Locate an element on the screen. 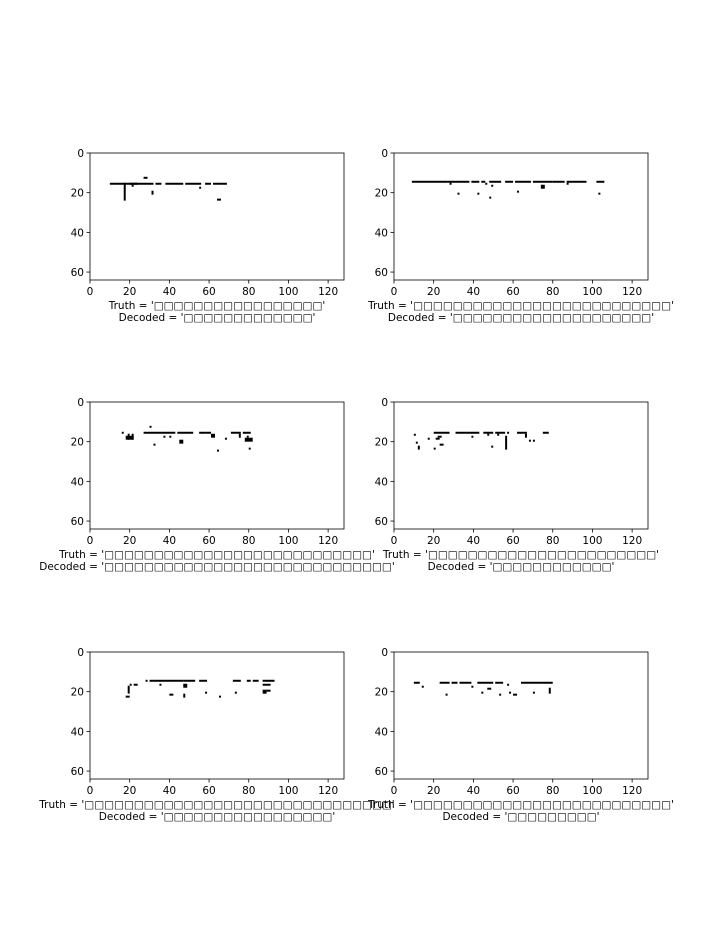 The height and width of the screenshot is (936, 720). x-tick-label: 120 is located at coordinates (328, 541).